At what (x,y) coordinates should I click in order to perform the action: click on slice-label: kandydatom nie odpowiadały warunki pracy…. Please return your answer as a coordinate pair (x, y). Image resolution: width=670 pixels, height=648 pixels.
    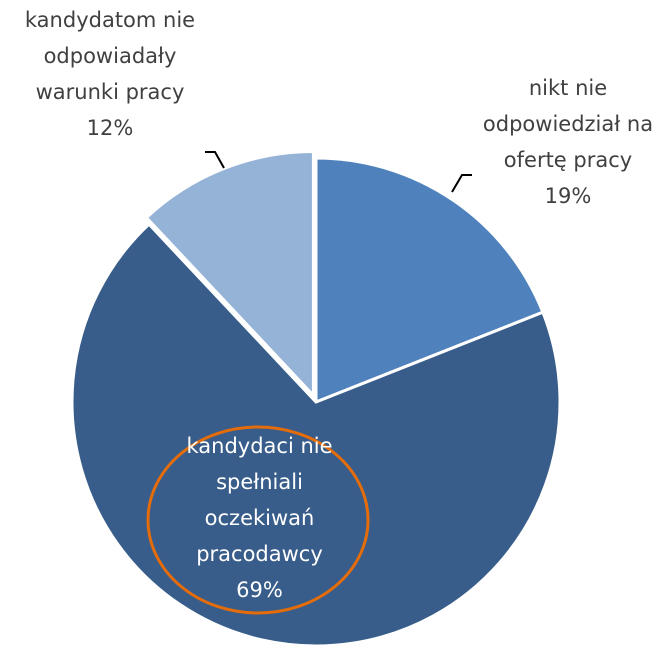
    Looking at the image, I should click on (110, 74).